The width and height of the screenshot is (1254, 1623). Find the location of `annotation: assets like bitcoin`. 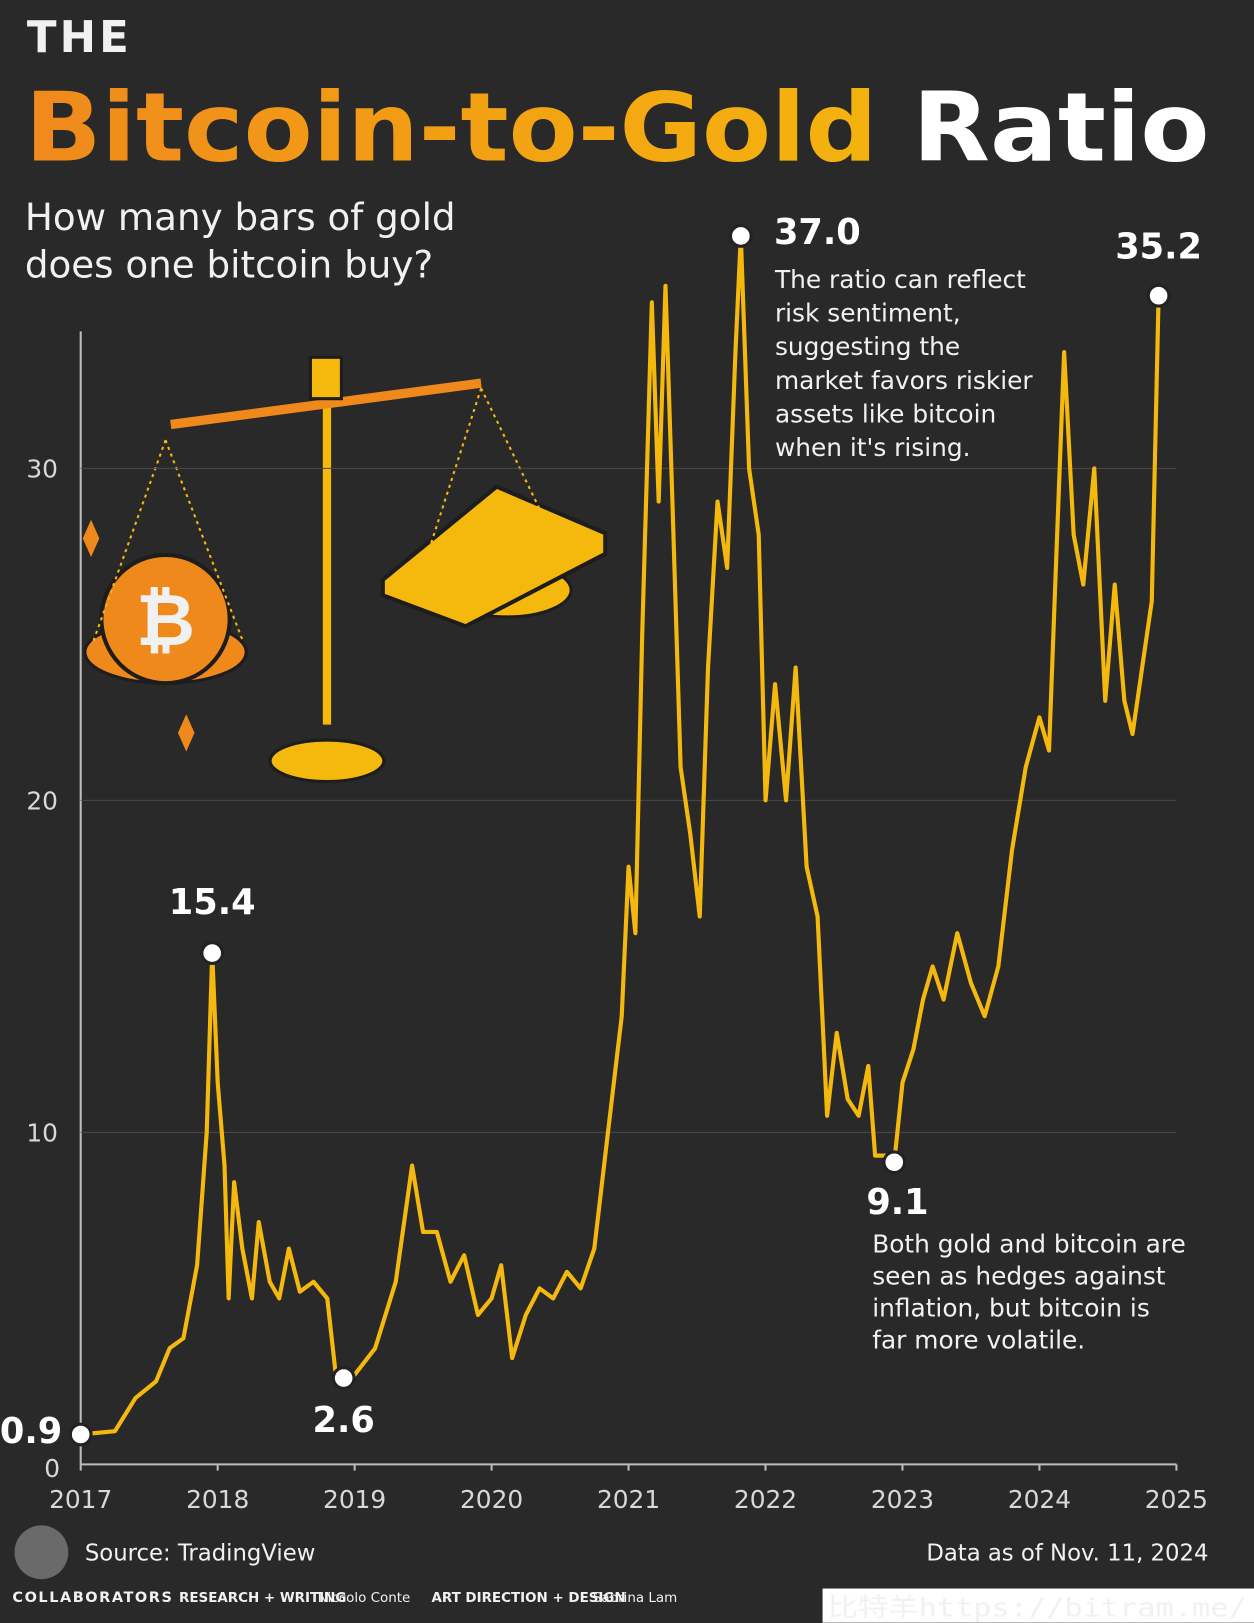

annotation: assets like bitcoin is located at coordinates (885, 413).